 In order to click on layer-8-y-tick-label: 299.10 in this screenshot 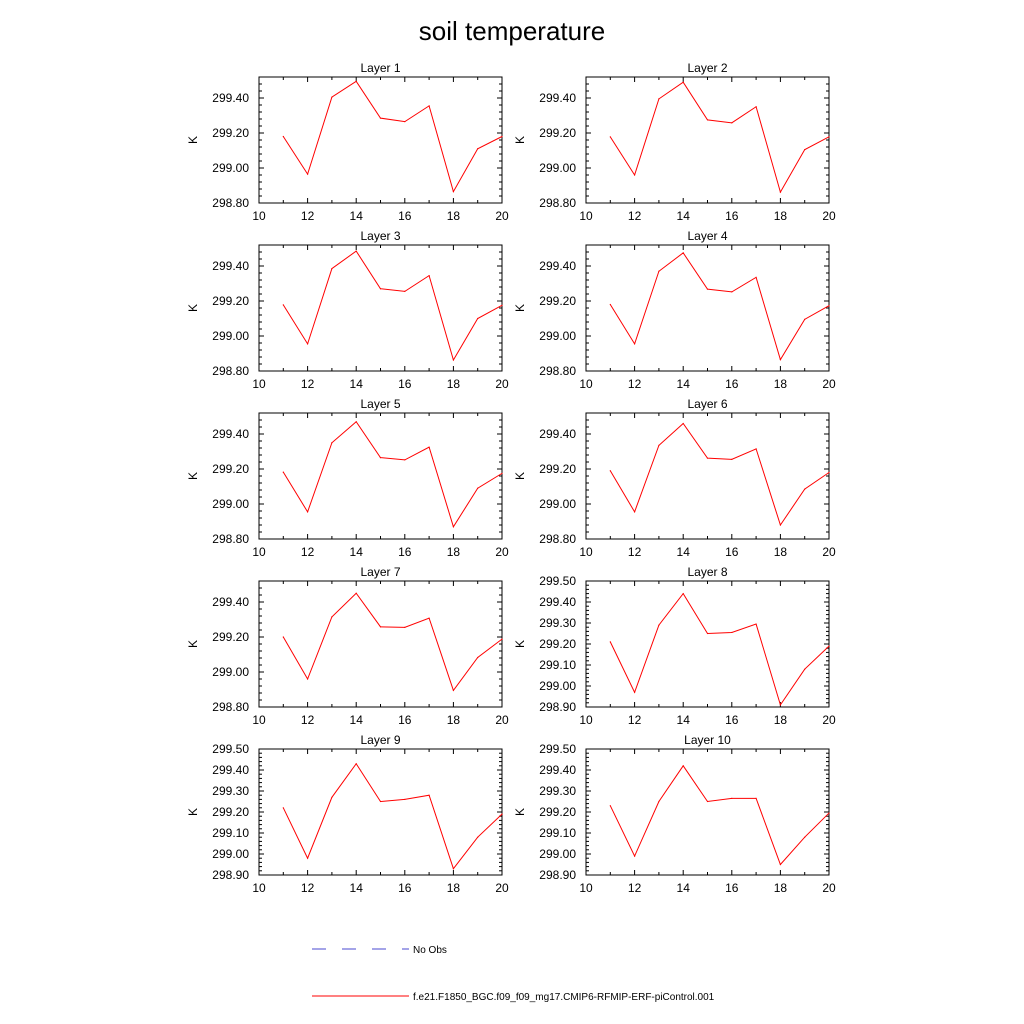, I will do `click(557, 665)`.